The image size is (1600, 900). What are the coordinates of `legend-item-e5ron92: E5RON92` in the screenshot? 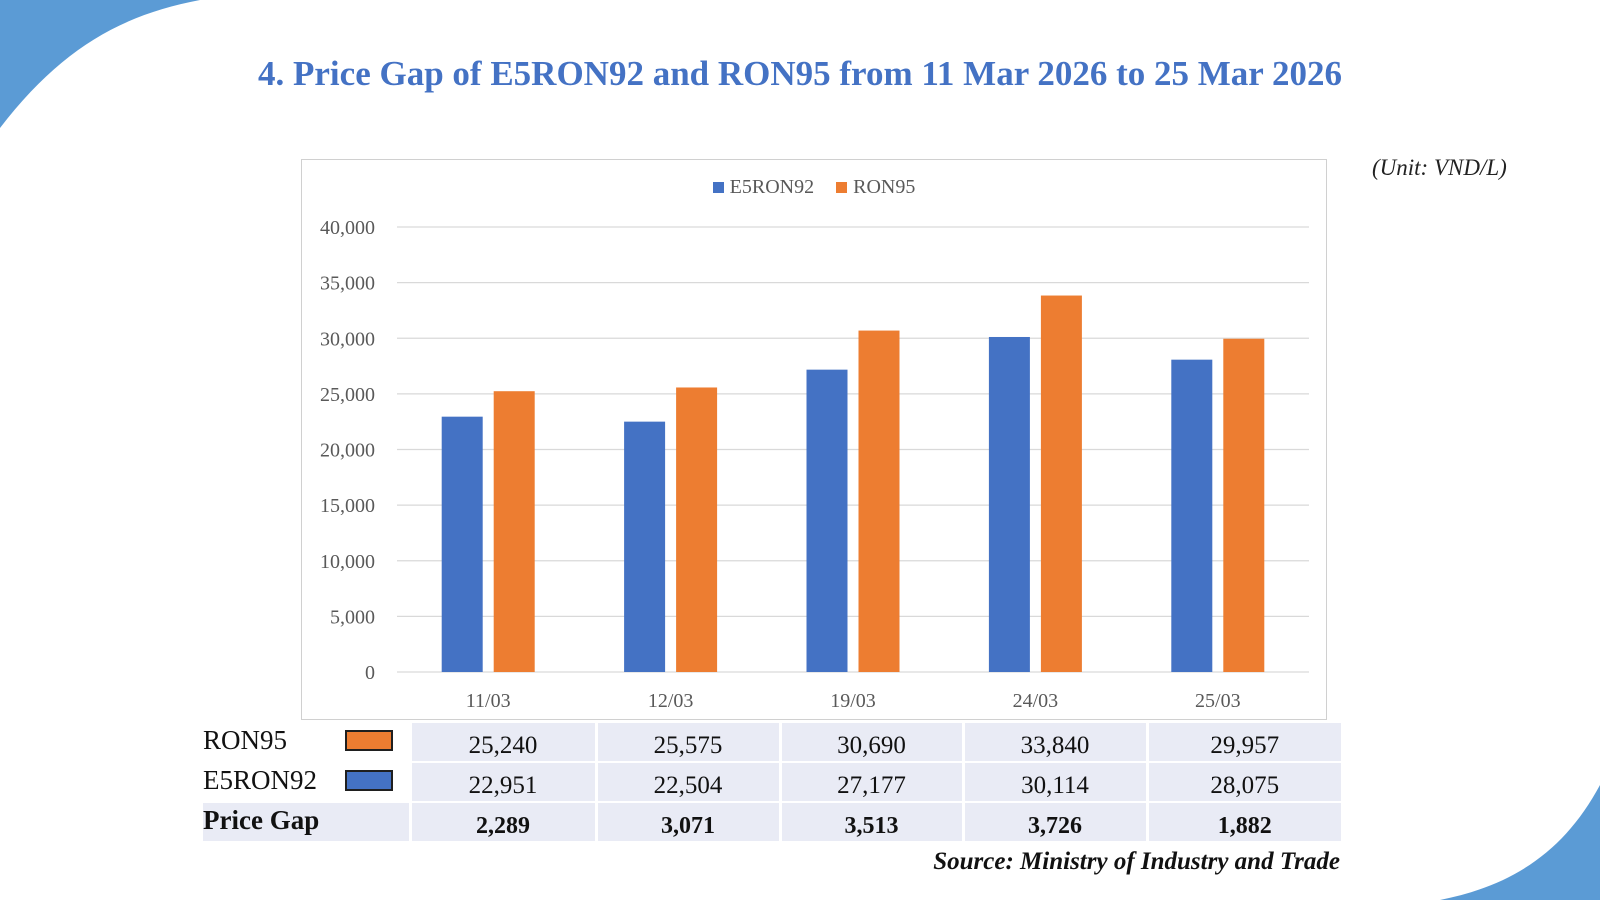 It's located at (763, 187).